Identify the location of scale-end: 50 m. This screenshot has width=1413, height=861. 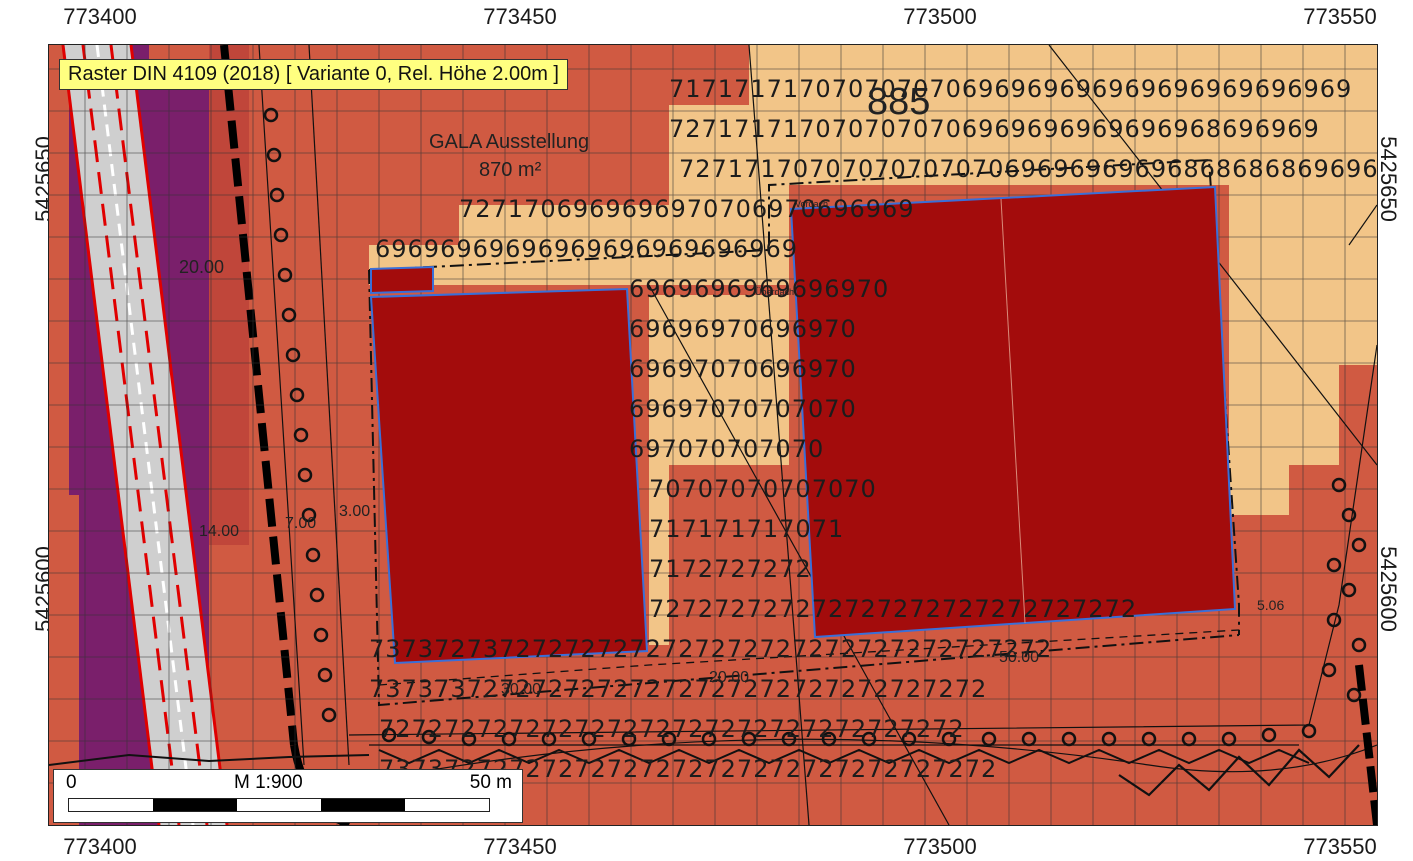
(490, 782).